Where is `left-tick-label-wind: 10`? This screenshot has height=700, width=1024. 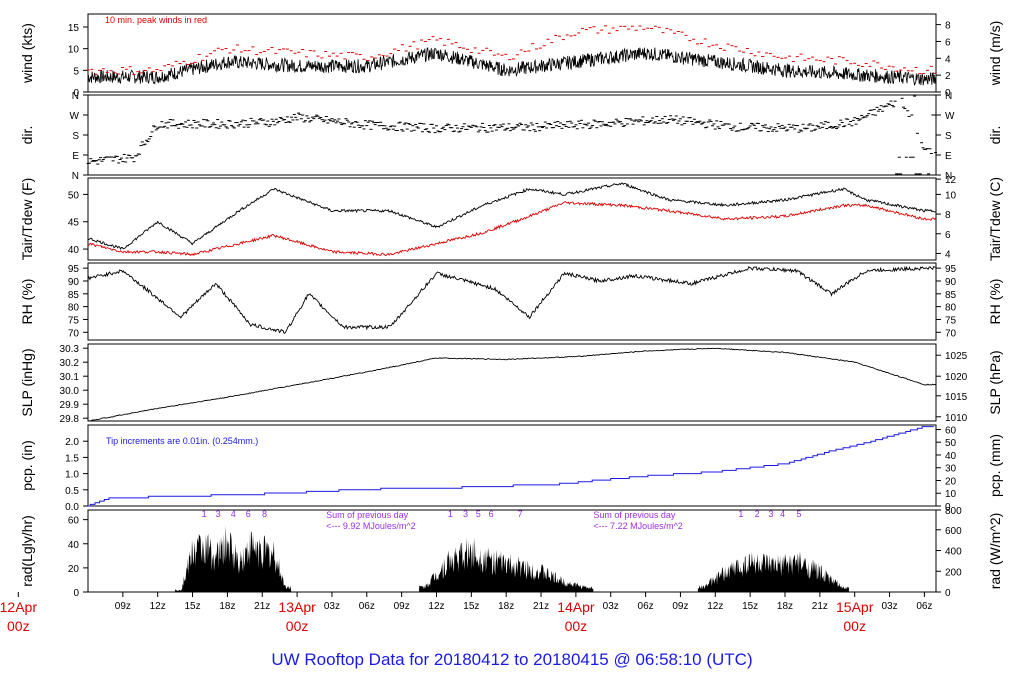 left-tick-label-wind: 10 is located at coordinates (74, 50).